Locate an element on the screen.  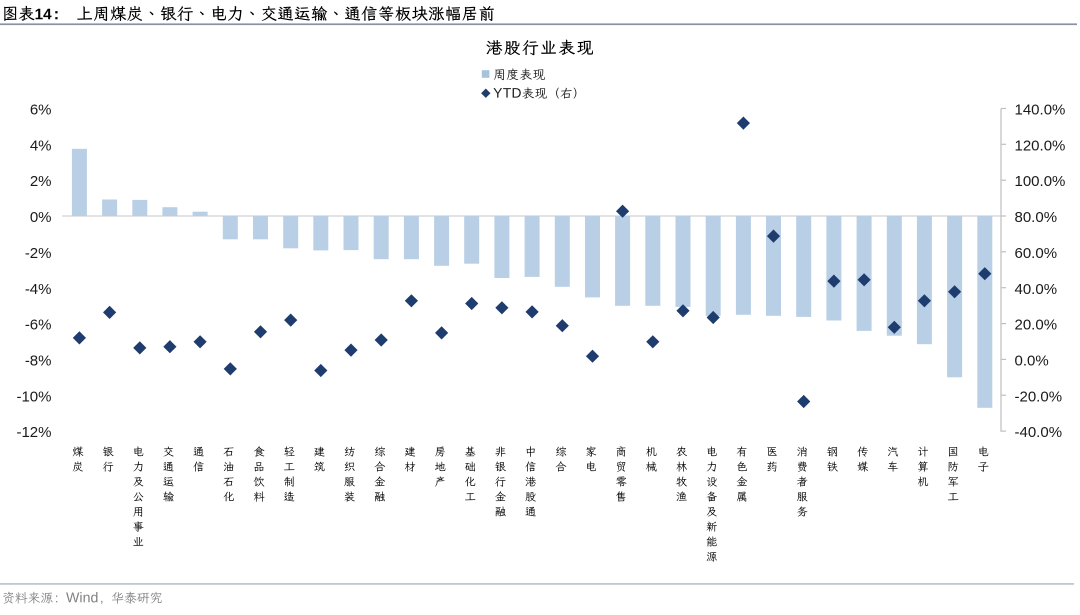
svg-text: -6% is located at coordinates (38, 325).